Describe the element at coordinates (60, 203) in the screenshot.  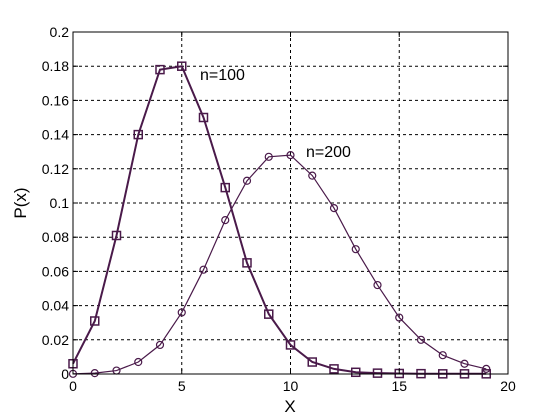
I see `y-tick-label: 0.1` at that location.